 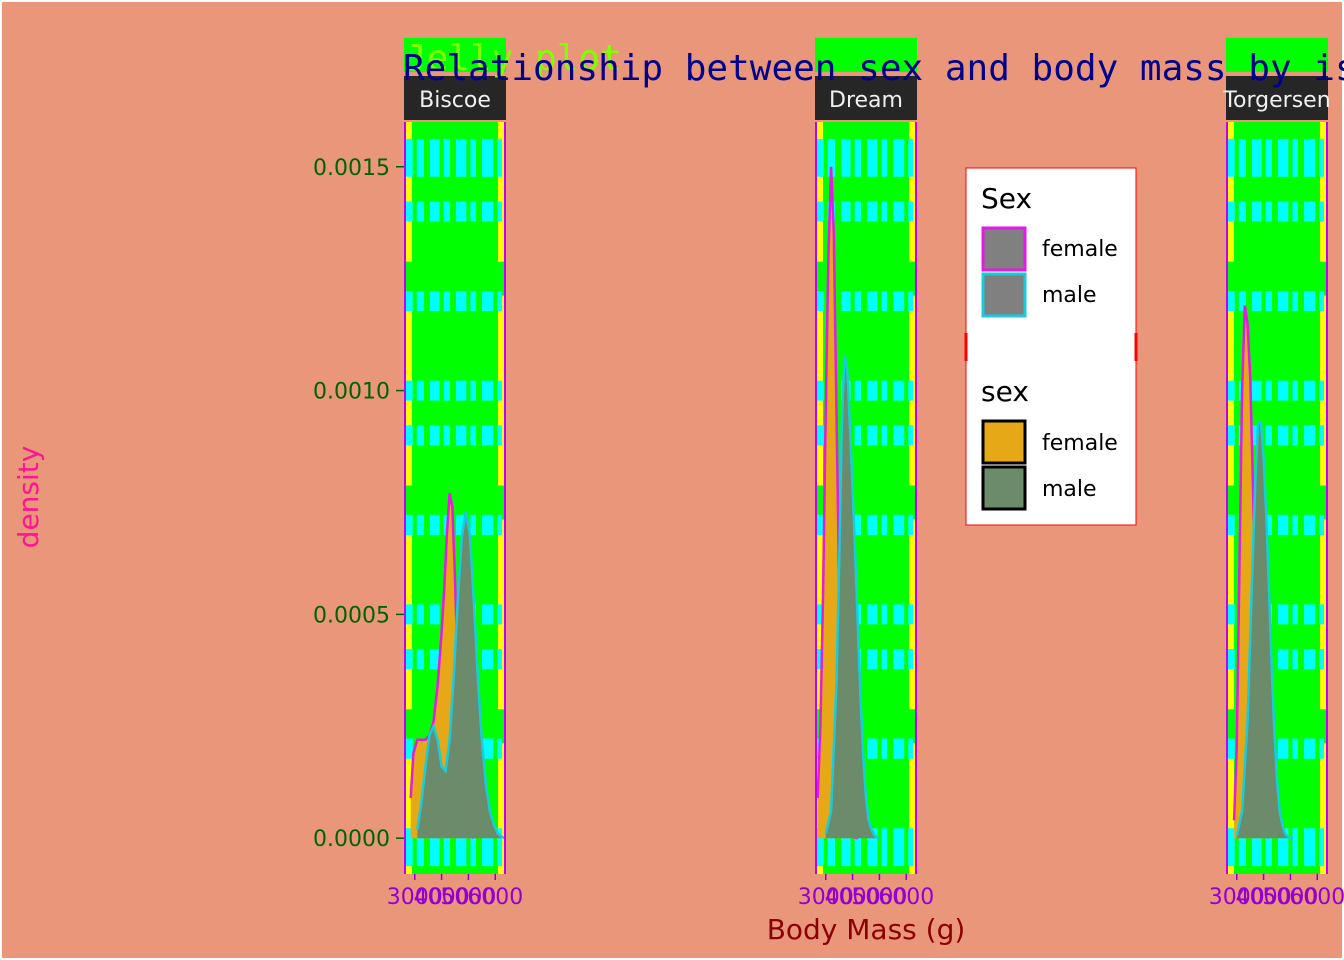 I want to click on legend-label-female-outline: female, so click(x=1080, y=249).